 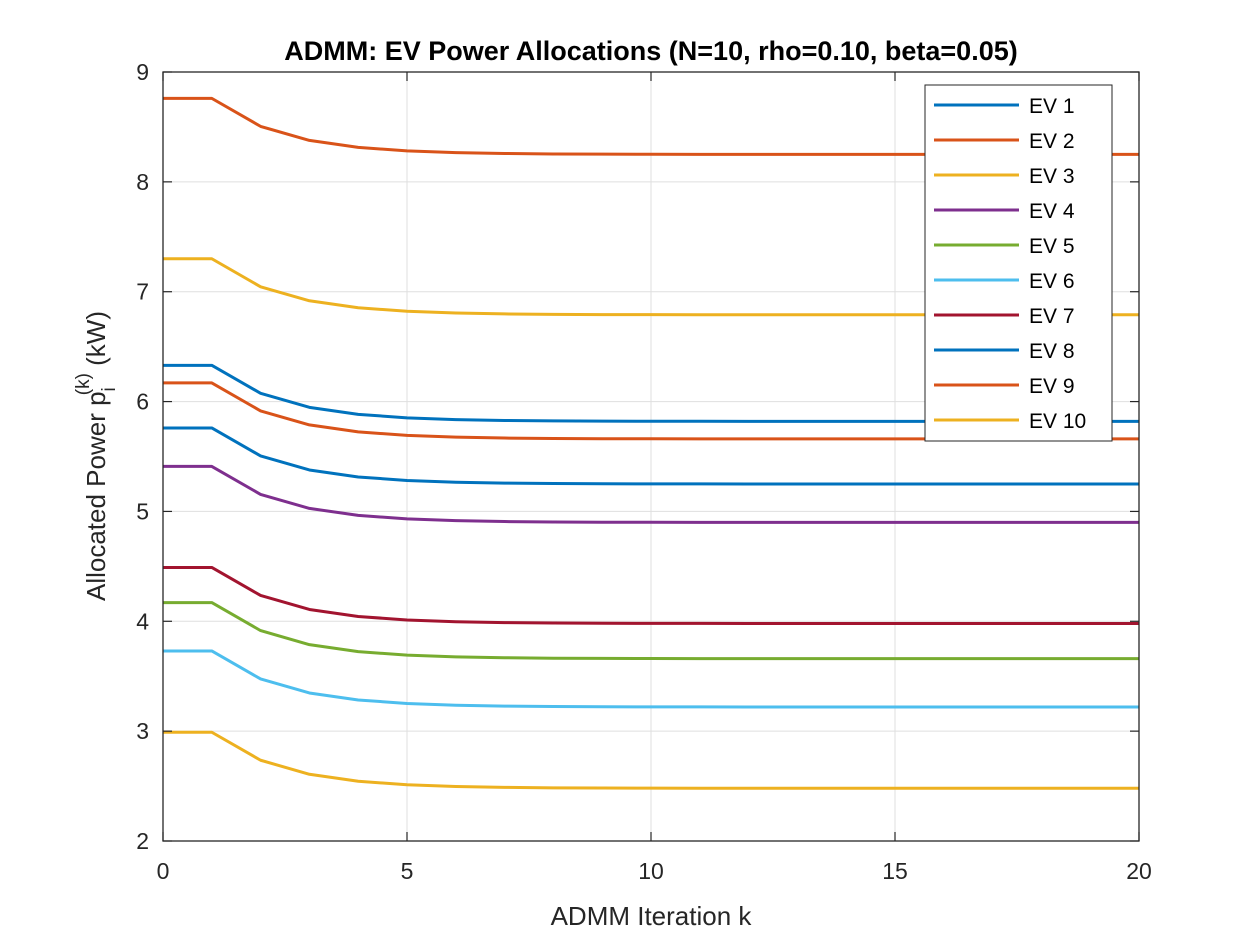 What do you see at coordinates (652, 916) in the screenshot?
I see `x-axis-label: ADMM Iteration k` at bounding box center [652, 916].